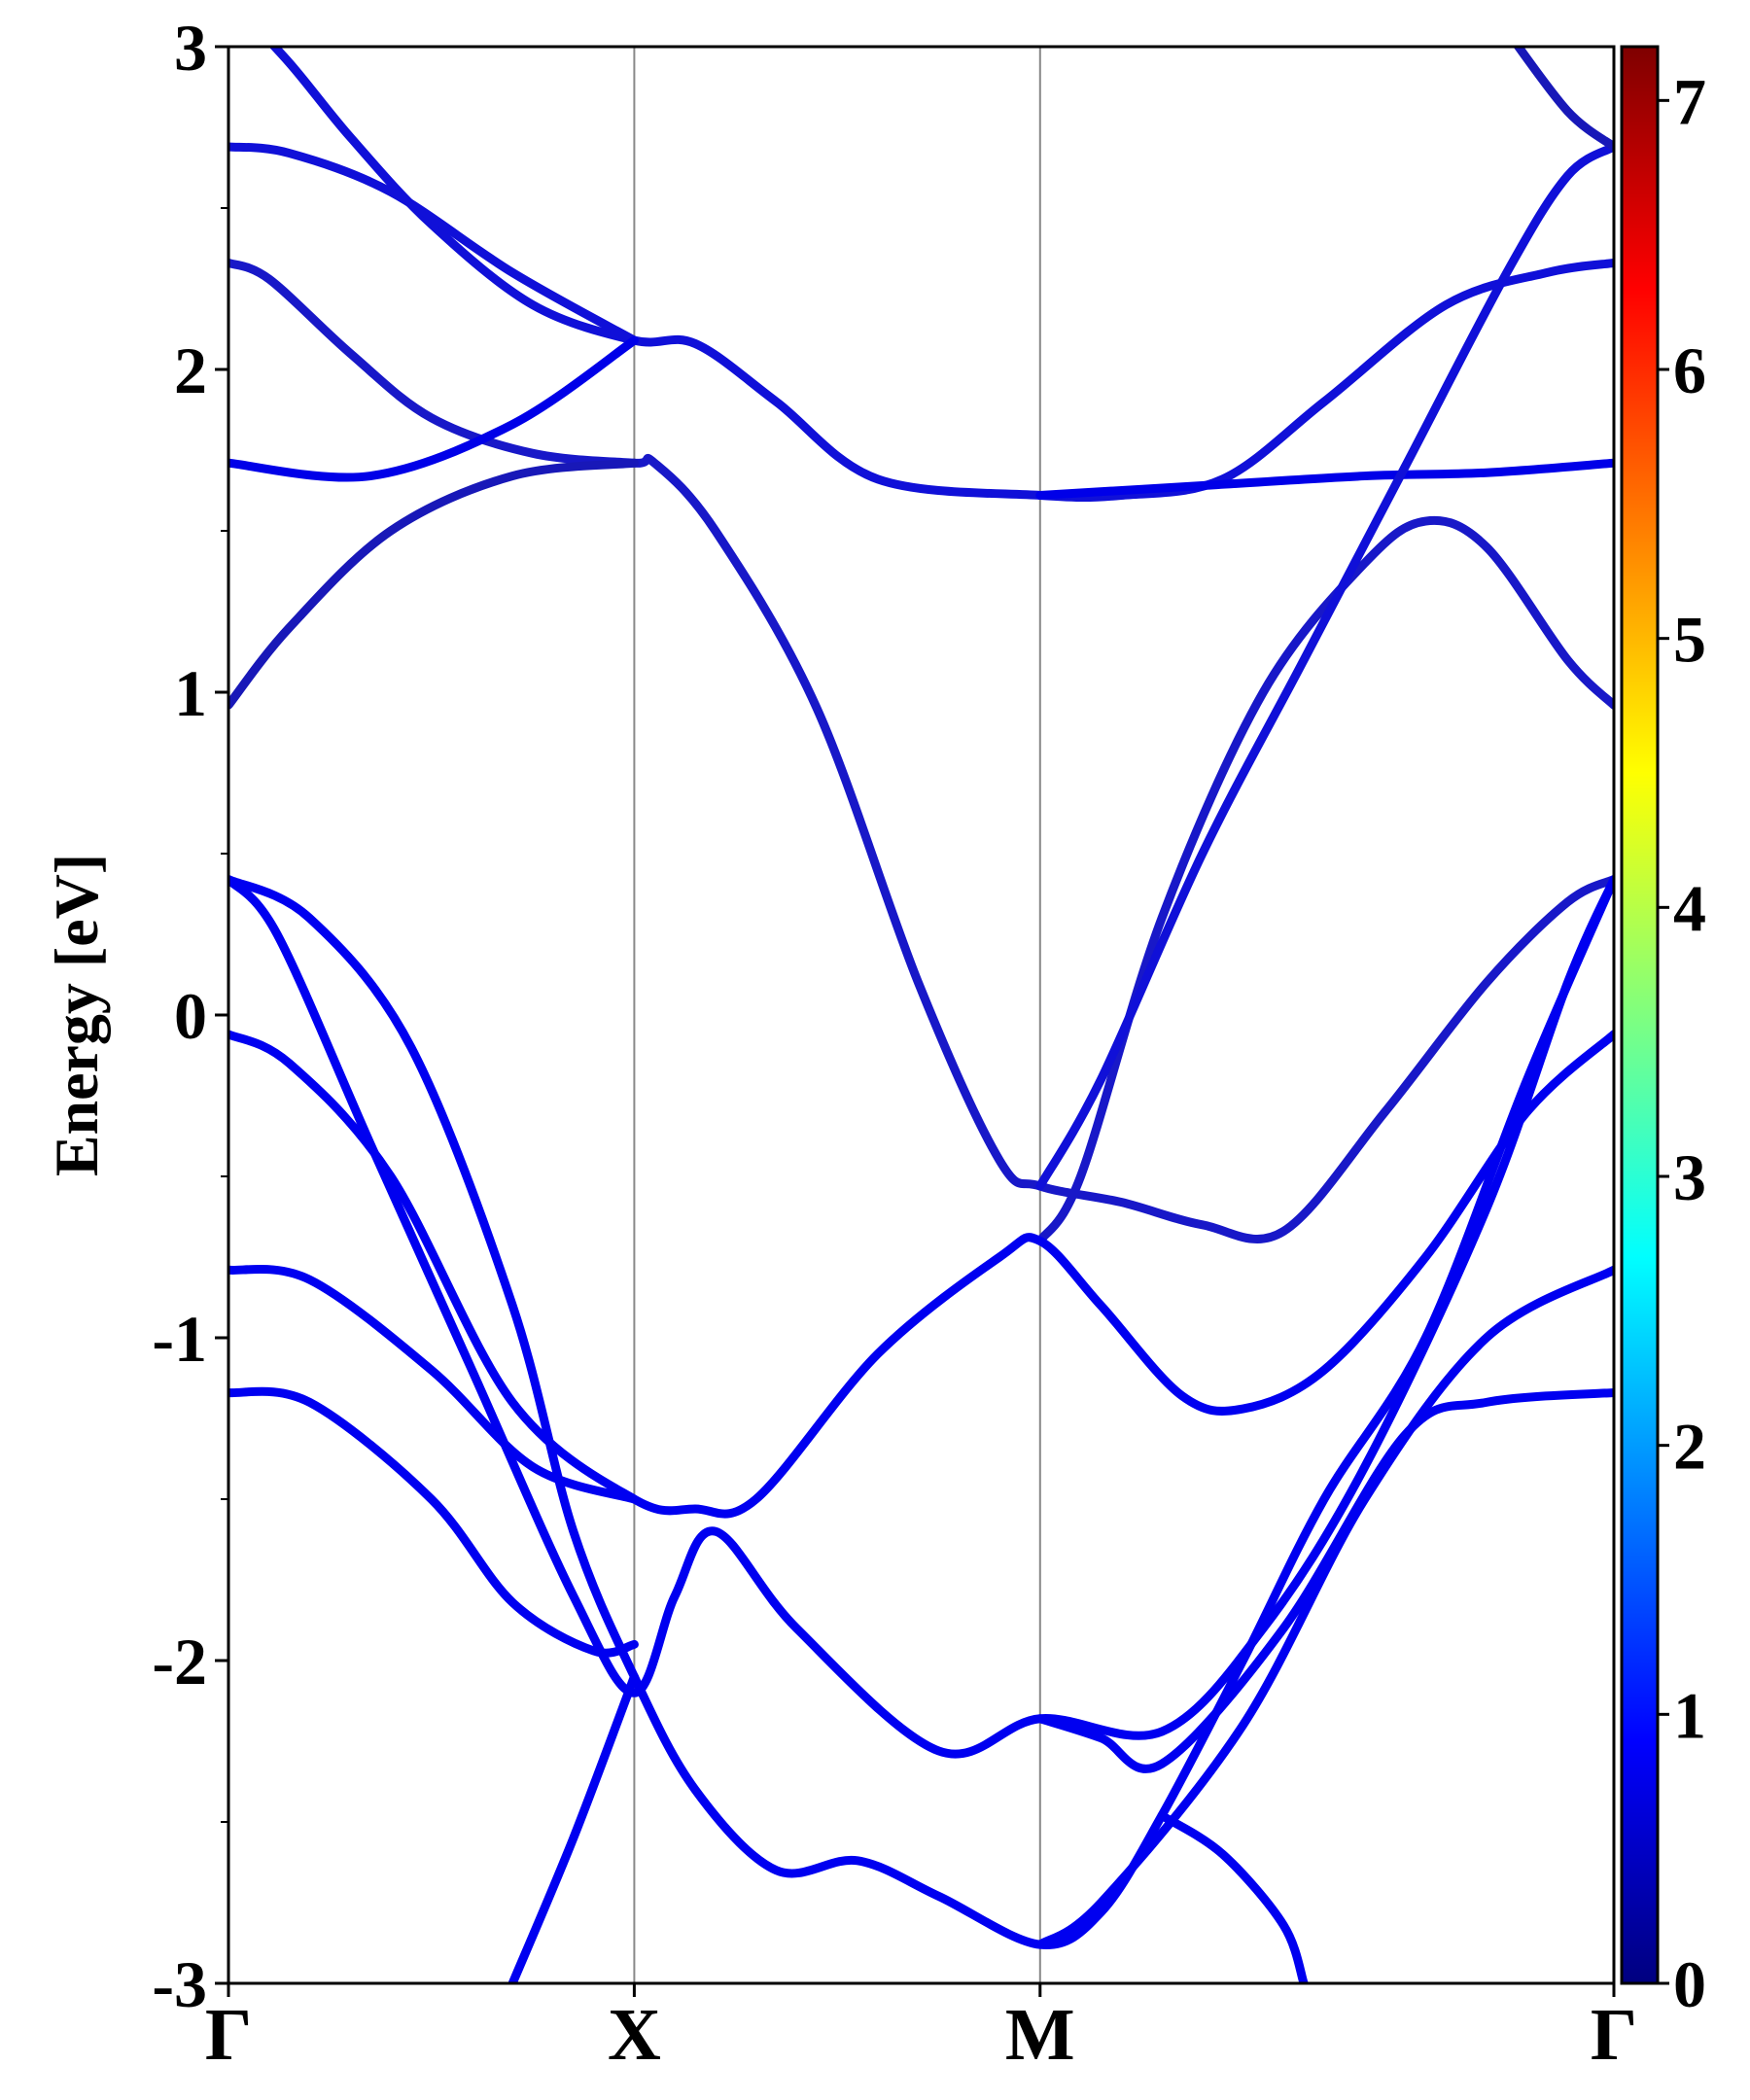 The image size is (1750, 2100). What do you see at coordinates (1689, 640) in the screenshot?
I see `colorbar-tick-label-5: 5` at bounding box center [1689, 640].